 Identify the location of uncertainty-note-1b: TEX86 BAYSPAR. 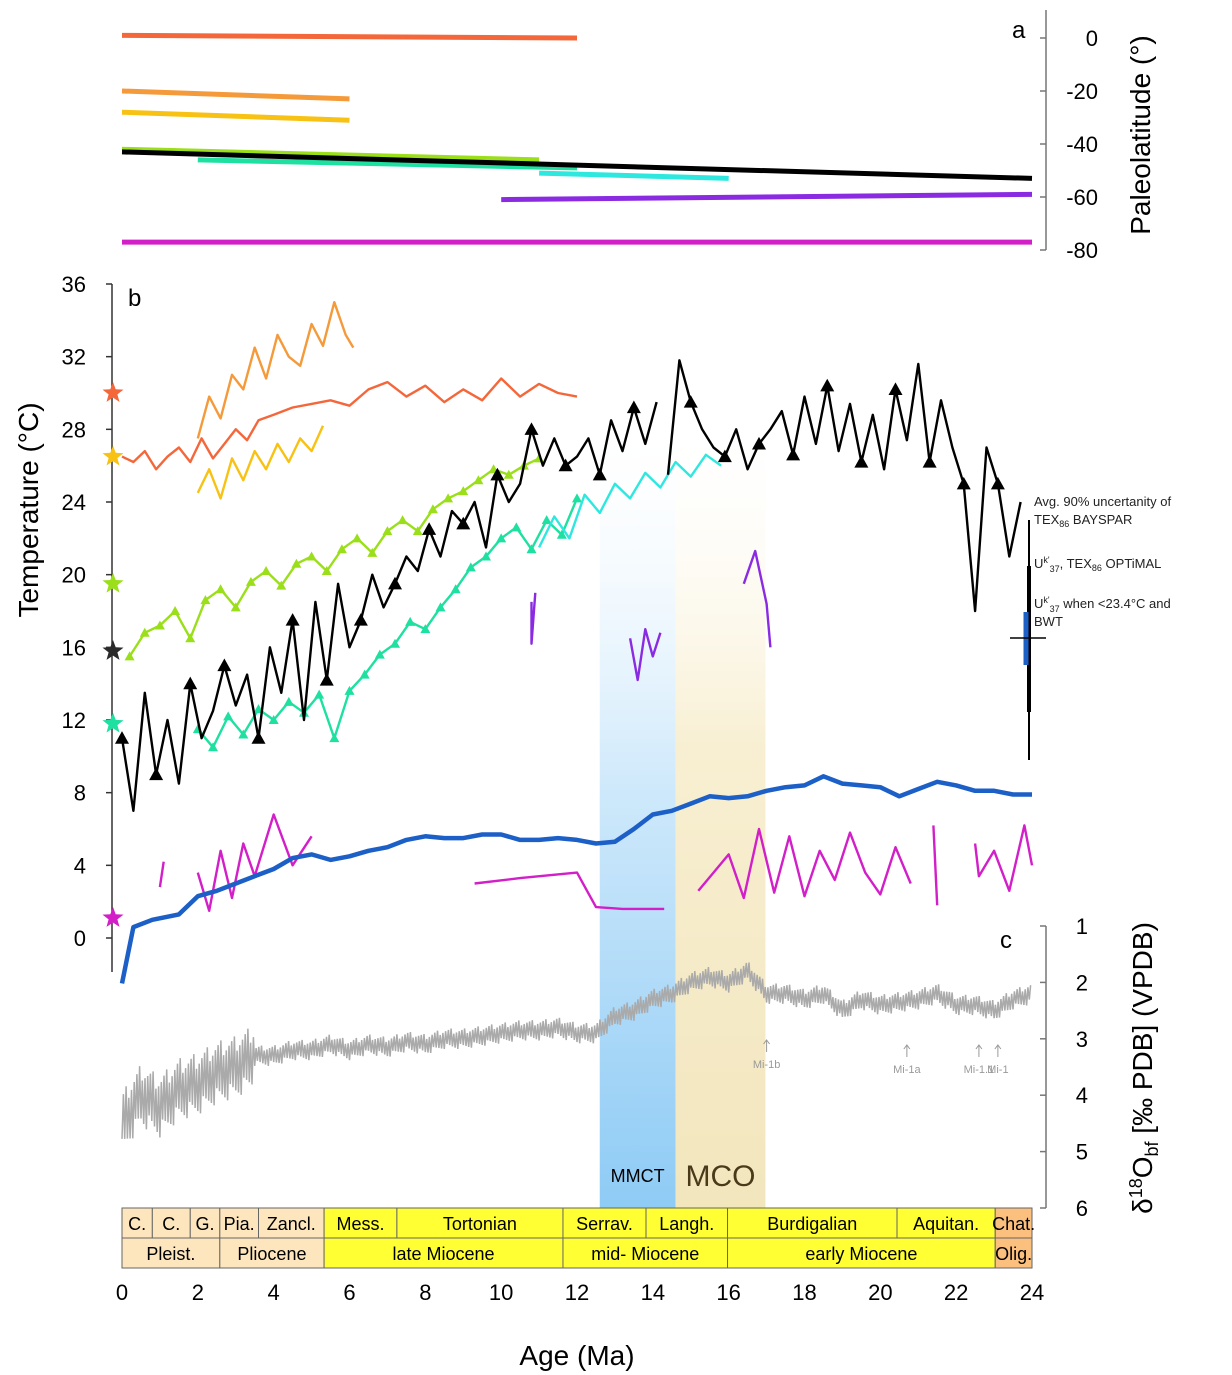
(1083, 520).